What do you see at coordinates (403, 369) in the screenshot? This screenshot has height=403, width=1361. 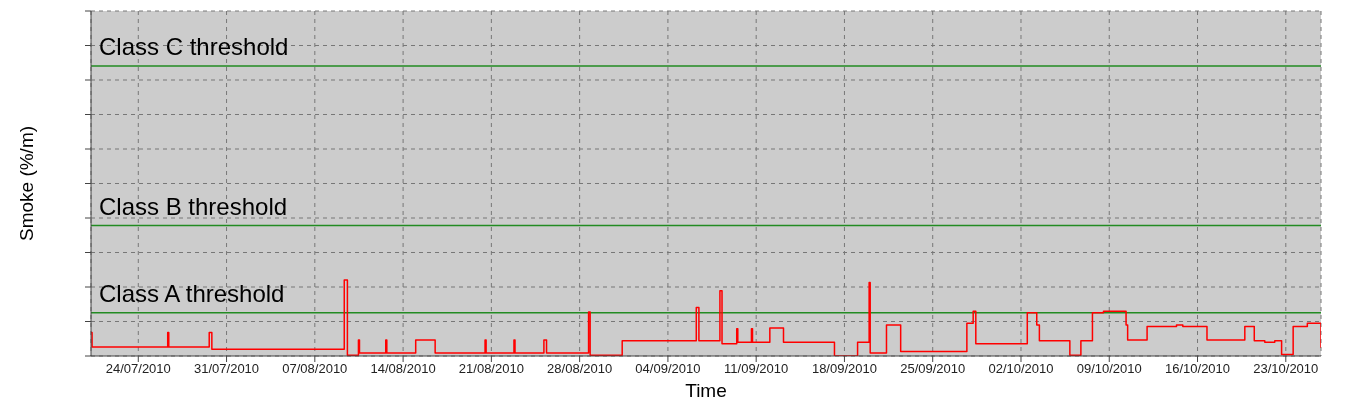 I see `x-tick-label: 14/08/2010` at bounding box center [403, 369].